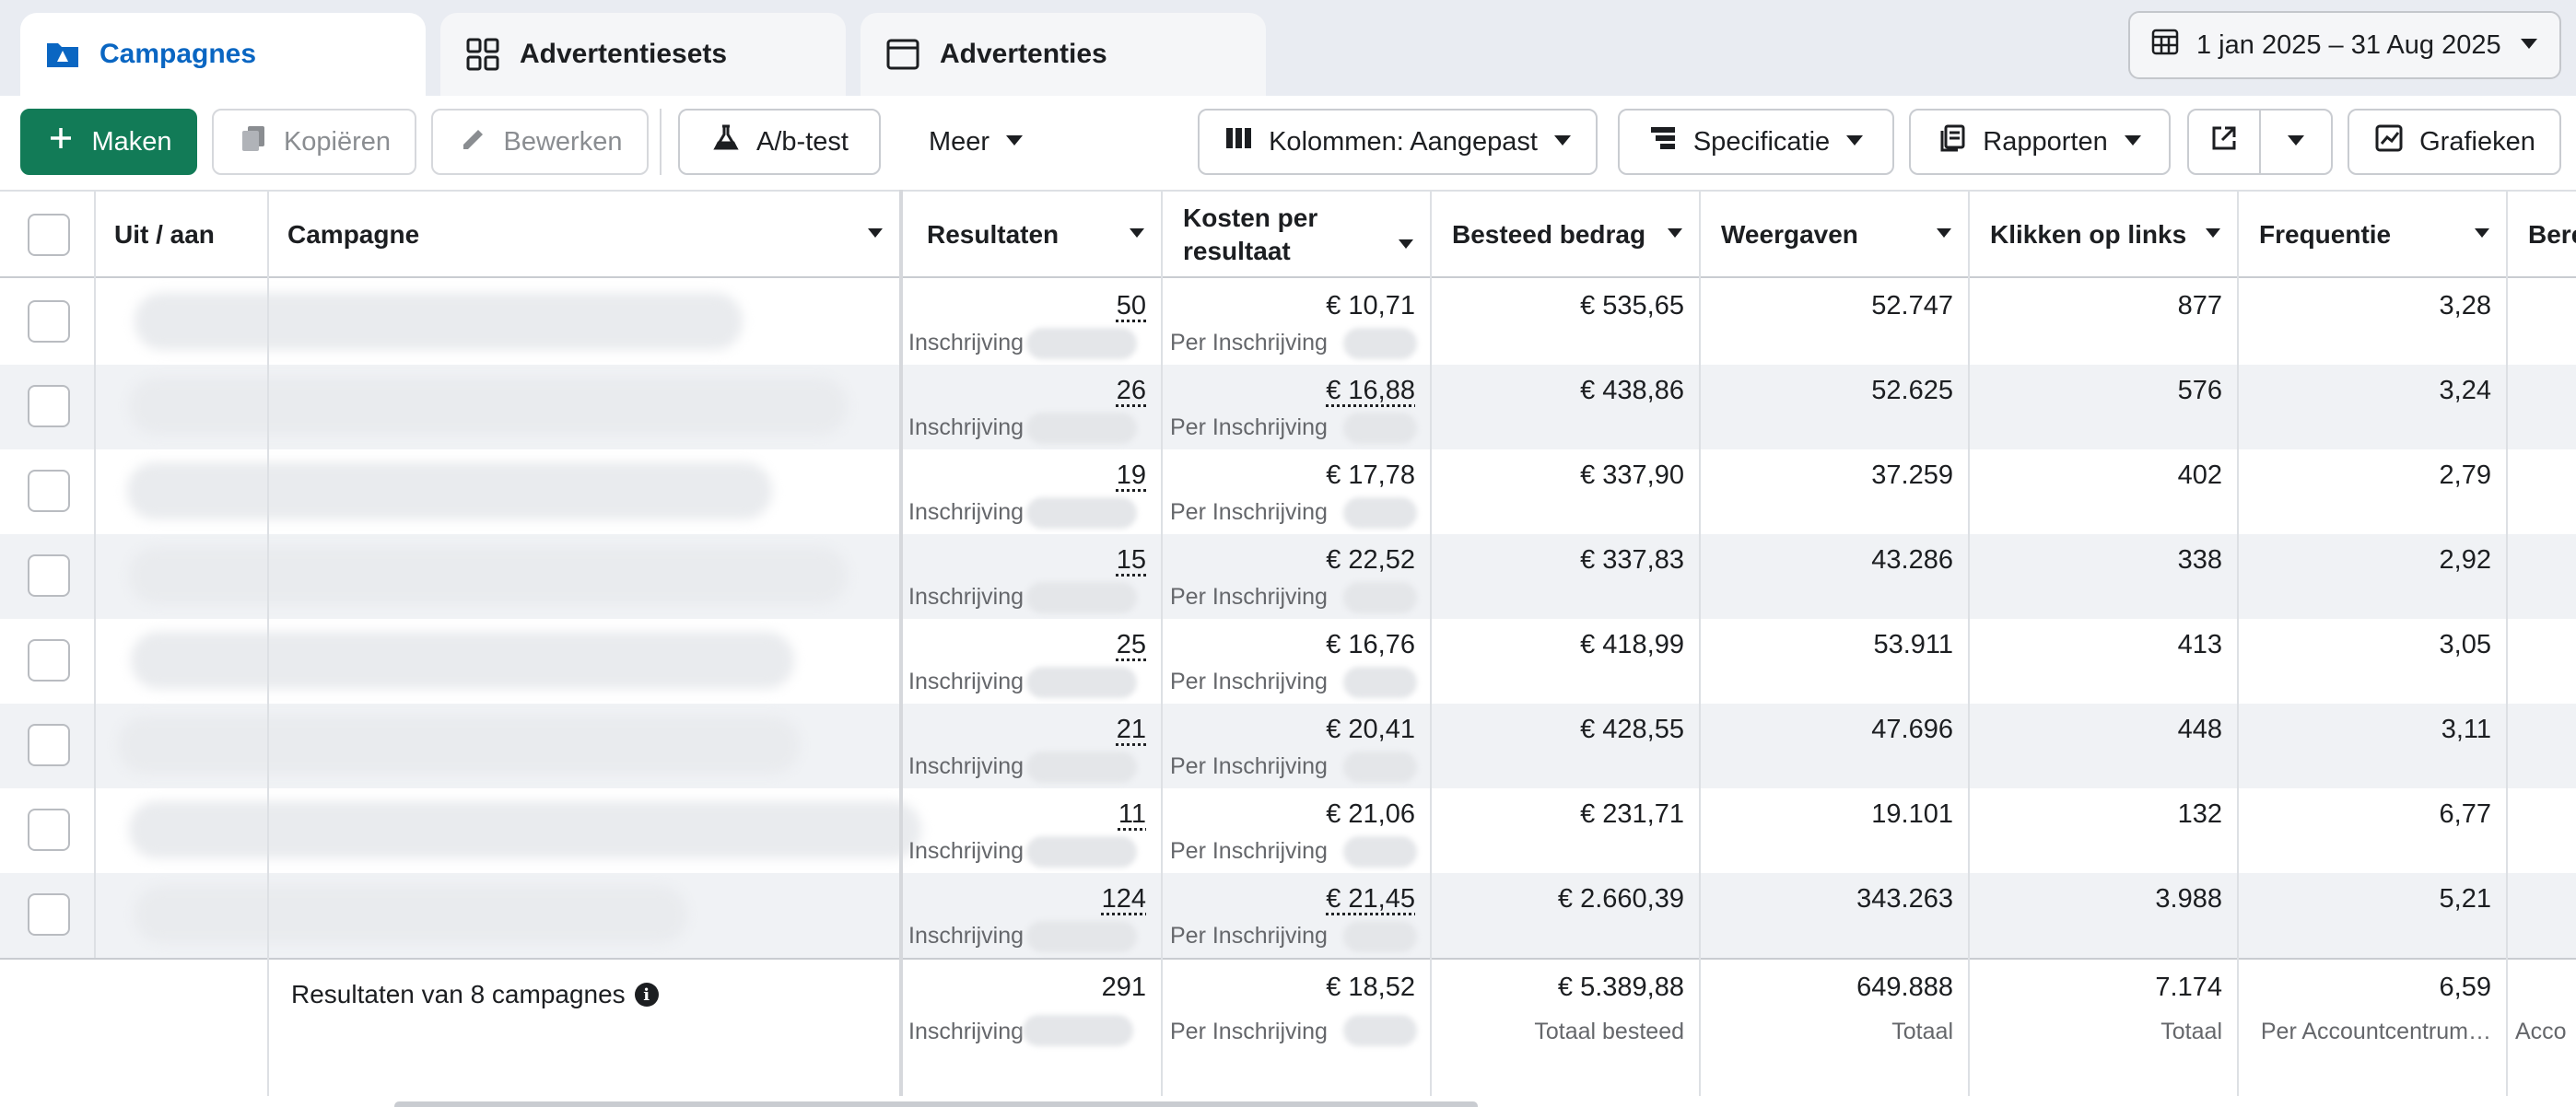 Image resolution: width=2576 pixels, height=1107 pixels. Describe the element at coordinates (1131, 475) in the screenshot. I see `results-value: 19` at that location.